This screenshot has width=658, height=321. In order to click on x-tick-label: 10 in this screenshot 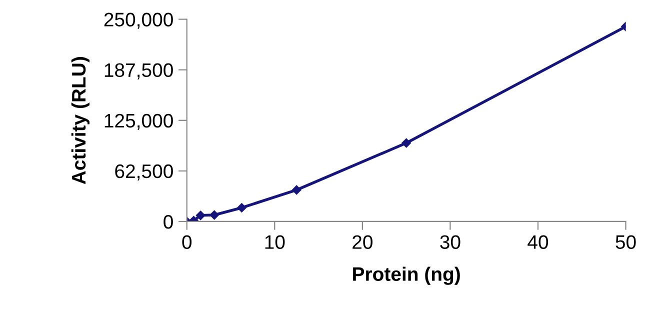, I will do `click(275, 242)`.